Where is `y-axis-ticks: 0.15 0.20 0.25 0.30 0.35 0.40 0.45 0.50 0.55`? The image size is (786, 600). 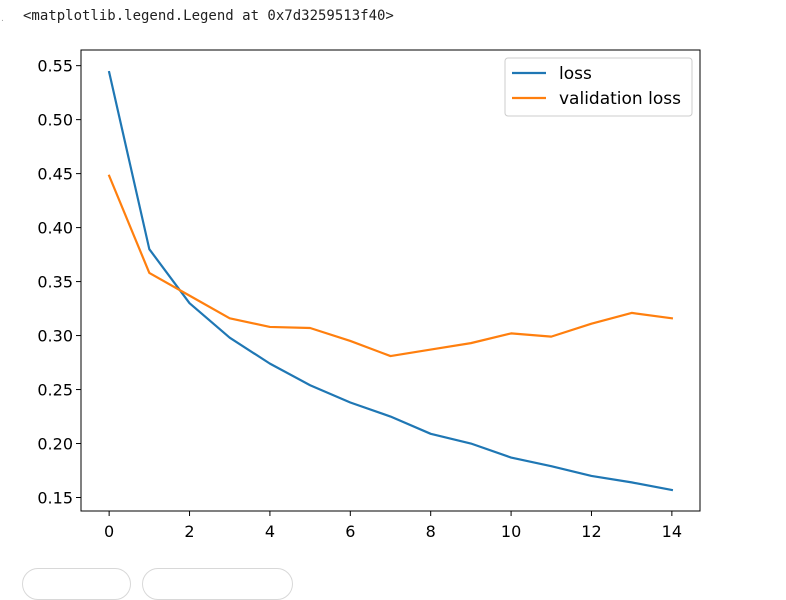 y-axis-ticks: 0.15 0.20 0.25 0.30 0.35 0.40 0.45 0.50 0.55 is located at coordinates (59, 282).